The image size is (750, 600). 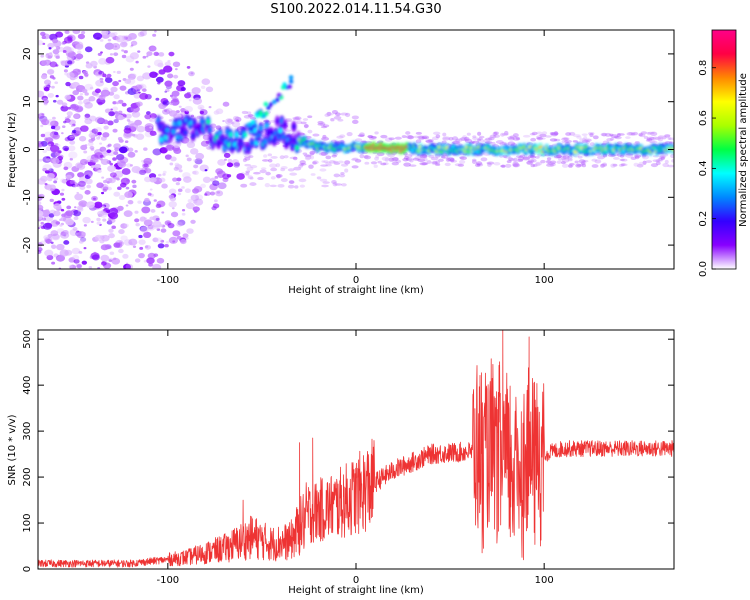 What do you see at coordinates (27, 149) in the screenshot?
I see `spectrogram-y-tick-label: 0` at bounding box center [27, 149].